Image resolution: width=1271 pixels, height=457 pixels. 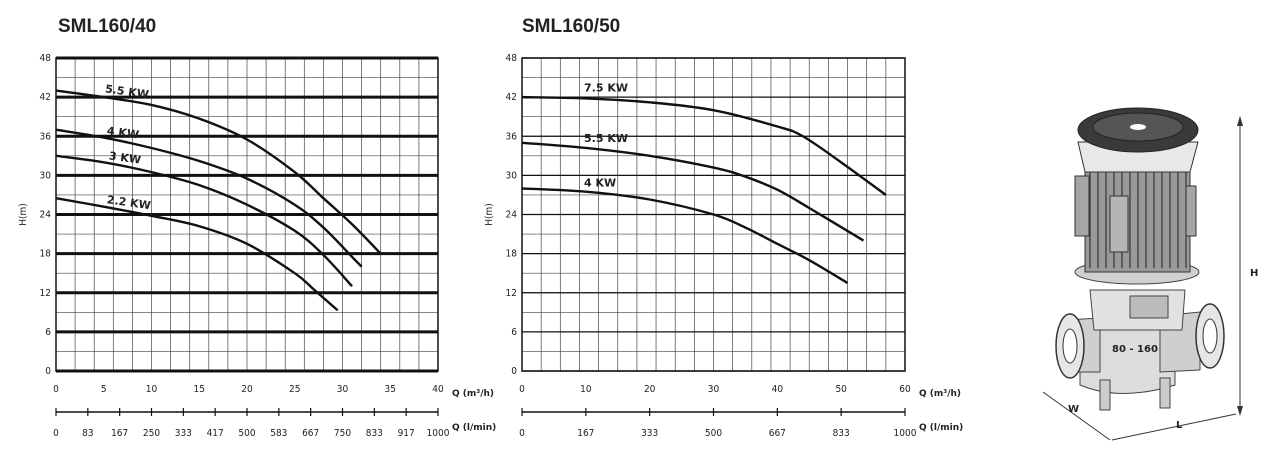 I want to click on pump-fan-center, so click(x=1138, y=127).